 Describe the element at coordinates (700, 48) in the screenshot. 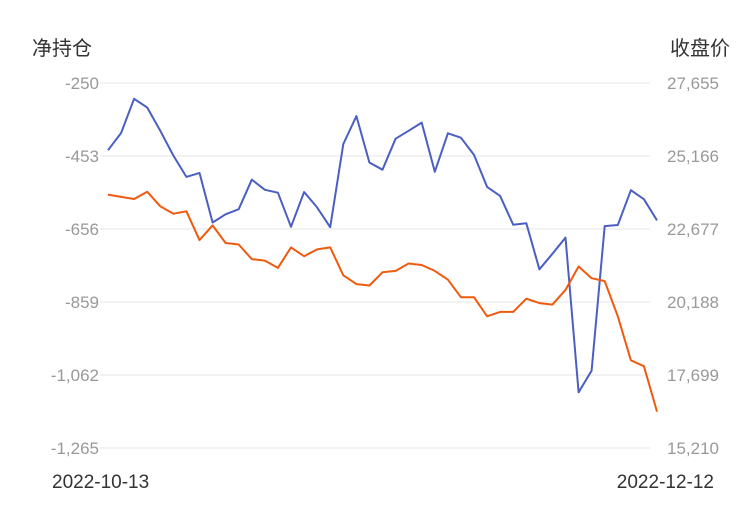

I see `right-axis-title: 收盘价` at that location.